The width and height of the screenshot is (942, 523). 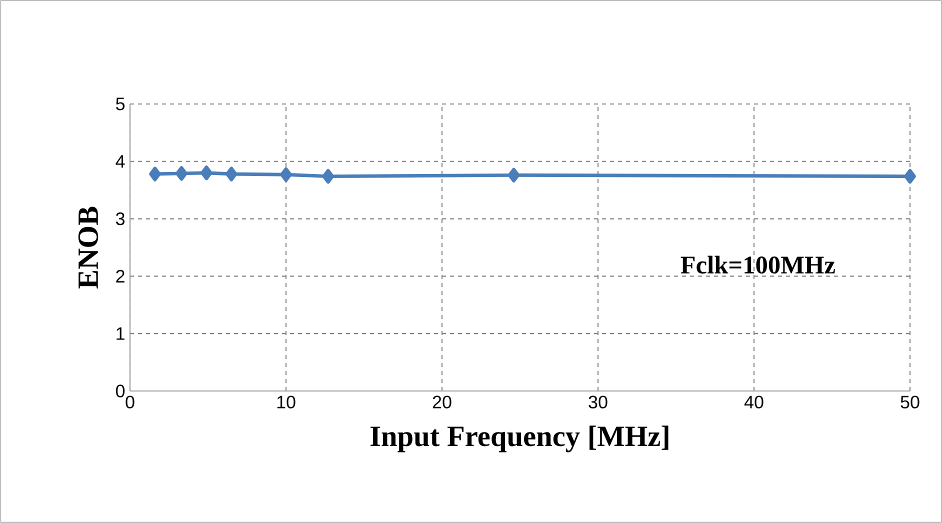 I want to click on y-tick-label: 5, so click(x=120, y=104).